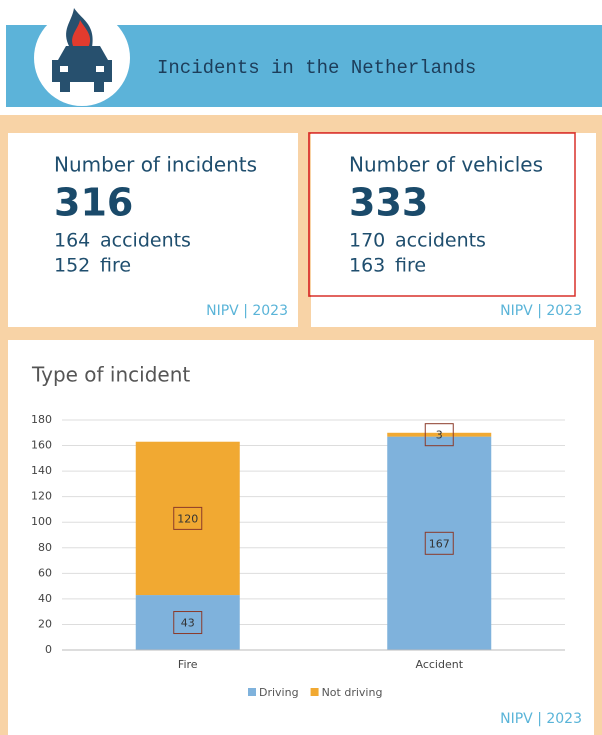 This screenshot has width=602, height=735. Describe the element at coordinates (41, 470) in the screenshot. I see `y-tick-label: 140` at that location.